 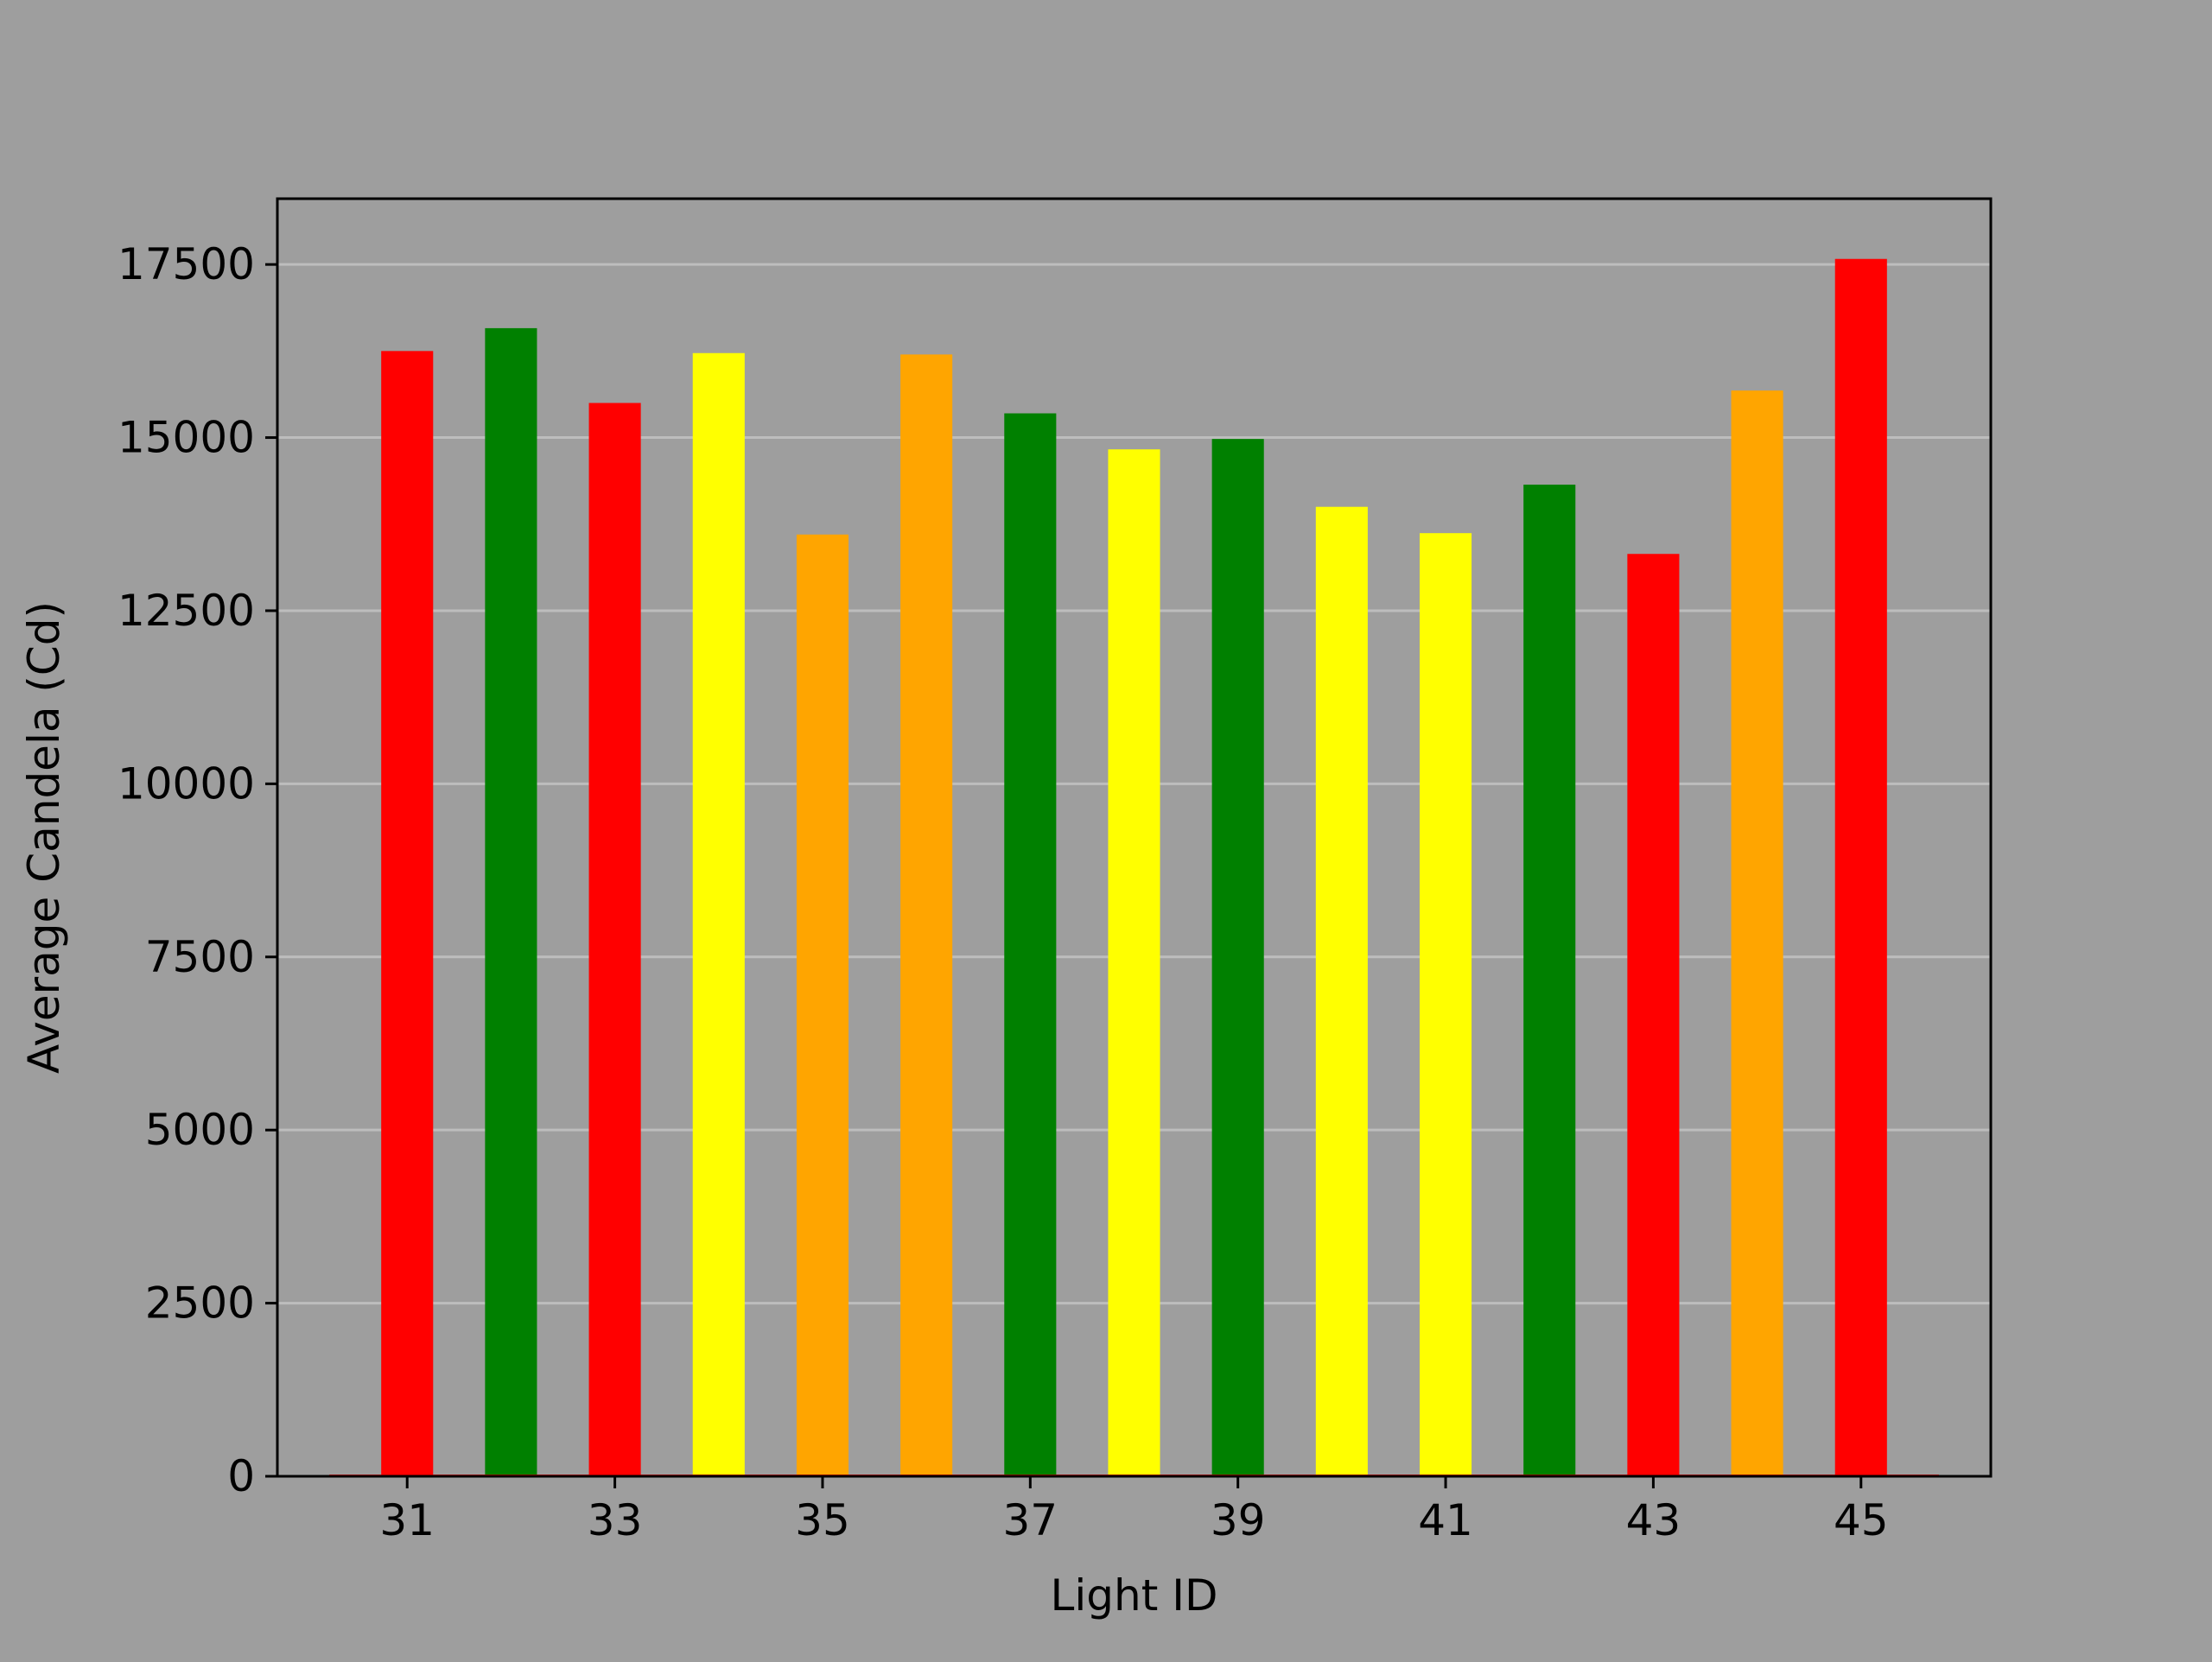 What do you see at coordinates (1653, 1520) in the screenshot?
I see `x-tick-label: 43` at bounding box center [1653, 1520].